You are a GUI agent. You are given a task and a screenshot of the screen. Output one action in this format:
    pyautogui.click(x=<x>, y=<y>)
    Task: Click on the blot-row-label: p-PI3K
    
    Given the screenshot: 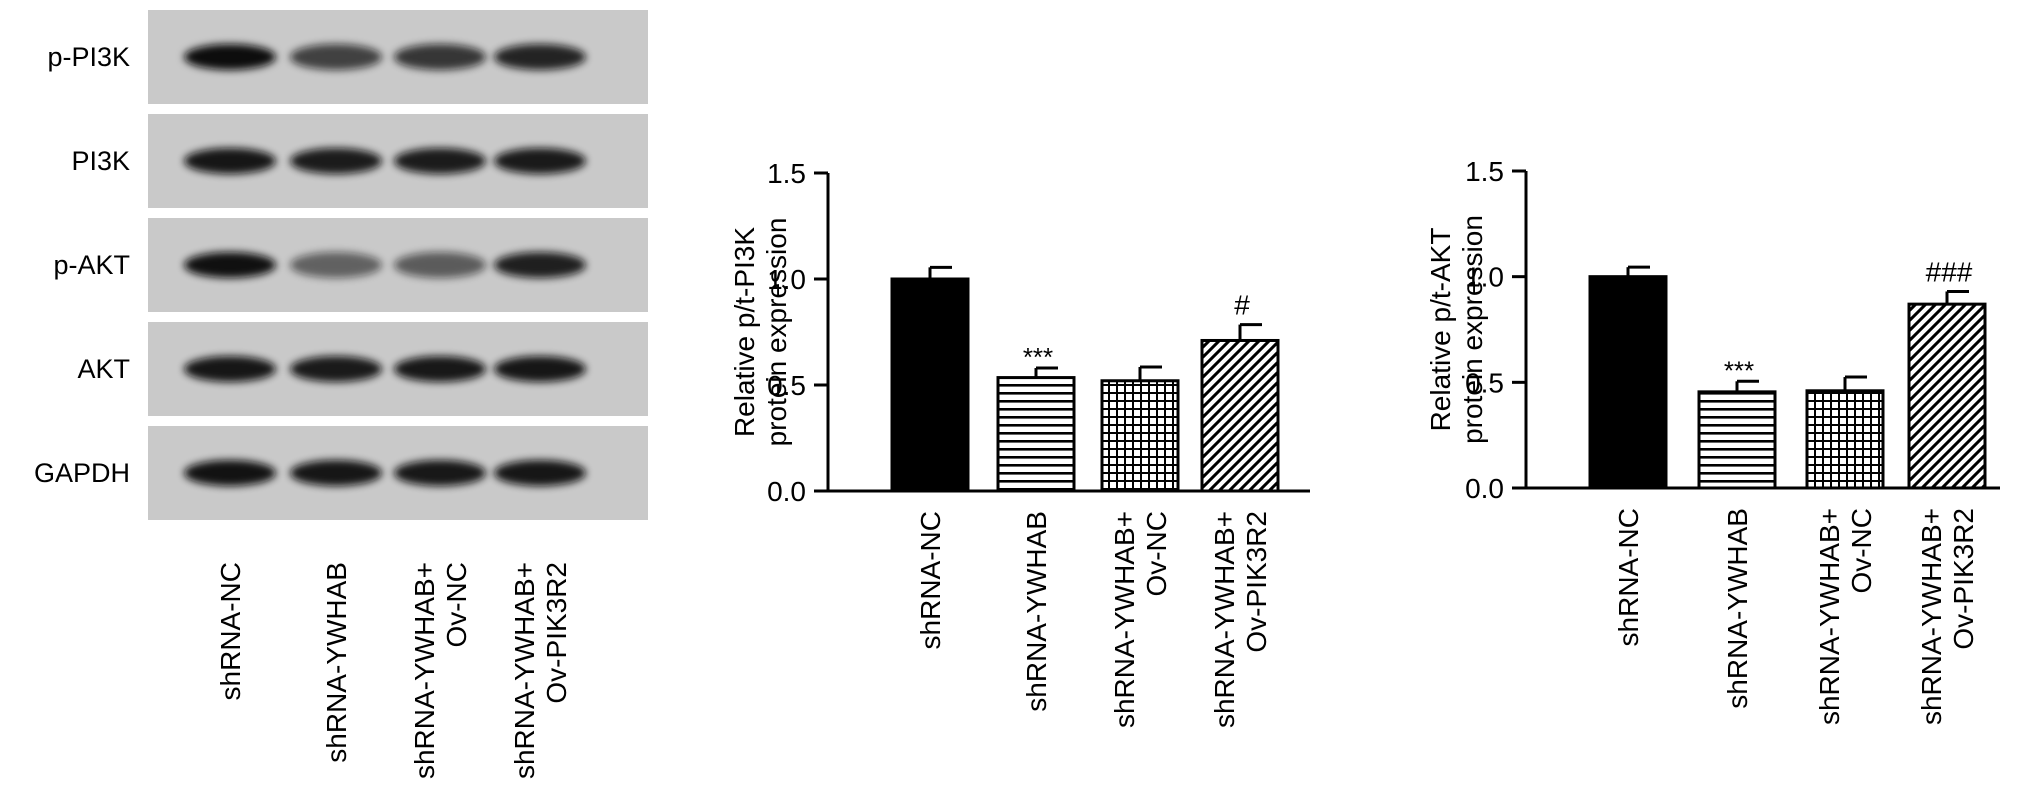 What is the action you would take?
    pyautogui.click(x=88, y=57)
    